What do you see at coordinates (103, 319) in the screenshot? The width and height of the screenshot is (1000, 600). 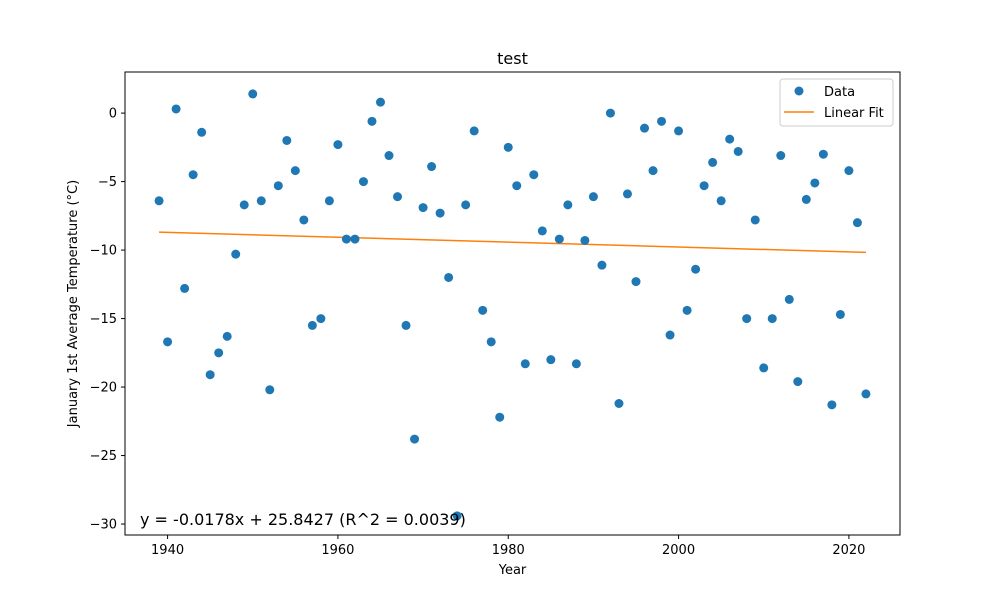 I see `y-tick-label: −15` at bounding box center [103, 319].